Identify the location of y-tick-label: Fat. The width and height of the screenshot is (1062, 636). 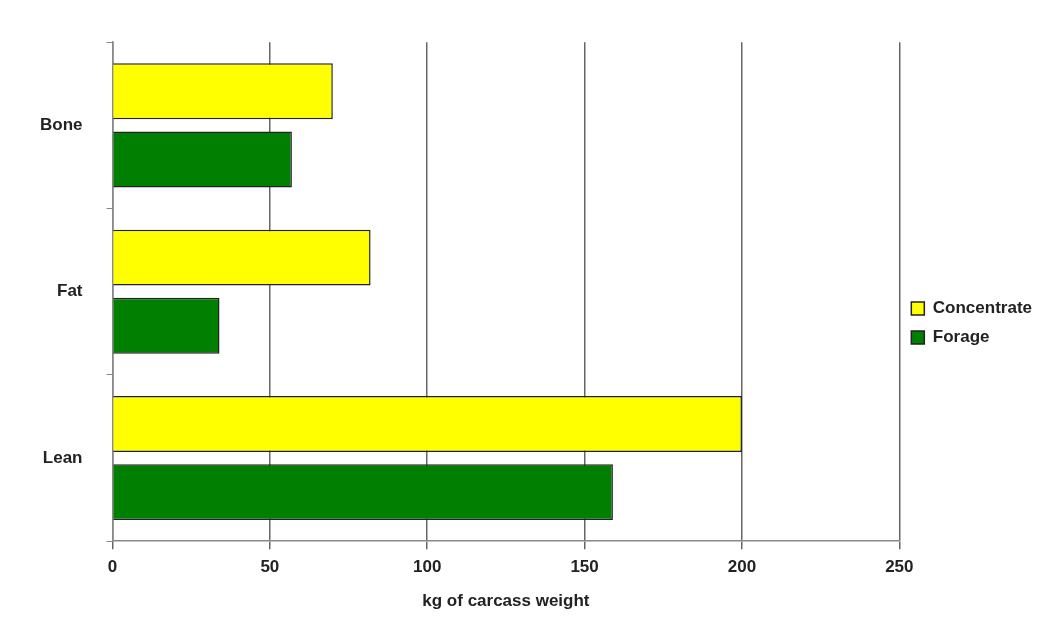
(70, 291).